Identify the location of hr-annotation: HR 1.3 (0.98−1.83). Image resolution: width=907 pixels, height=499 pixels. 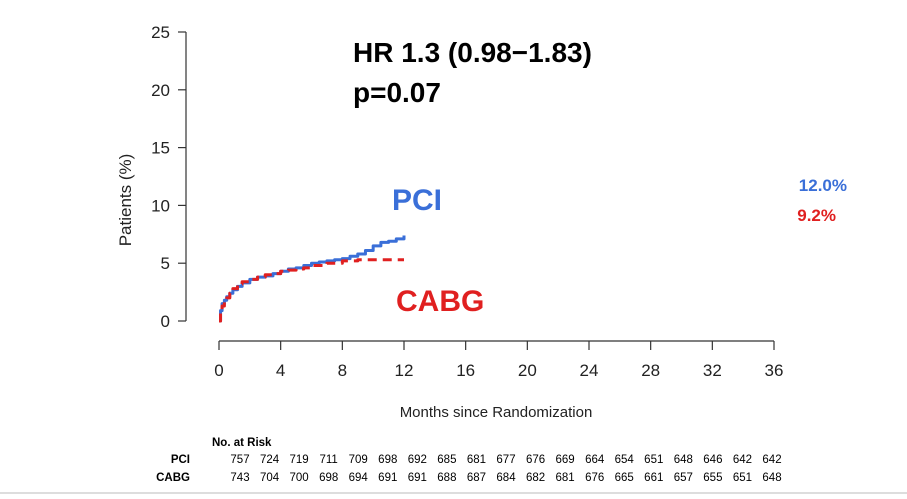
(472, 52).